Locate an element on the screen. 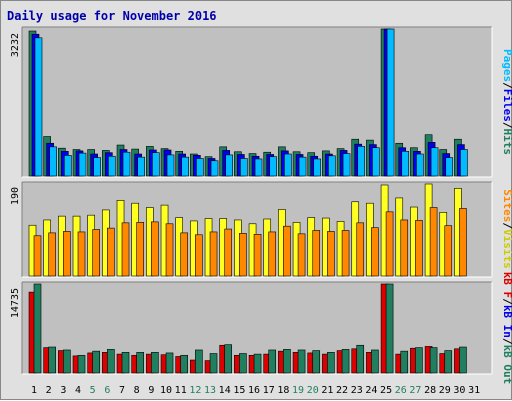  day-label-26: 26 is located at coordinates (401, 390).